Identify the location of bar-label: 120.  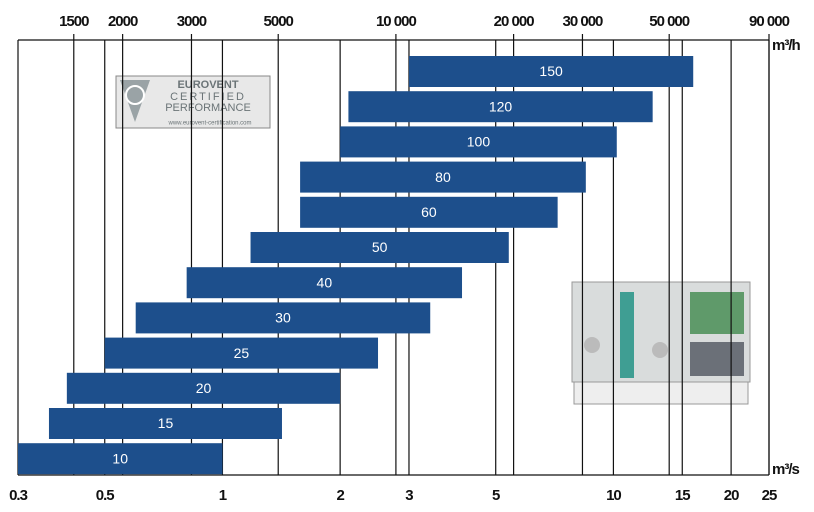
(501, 106).